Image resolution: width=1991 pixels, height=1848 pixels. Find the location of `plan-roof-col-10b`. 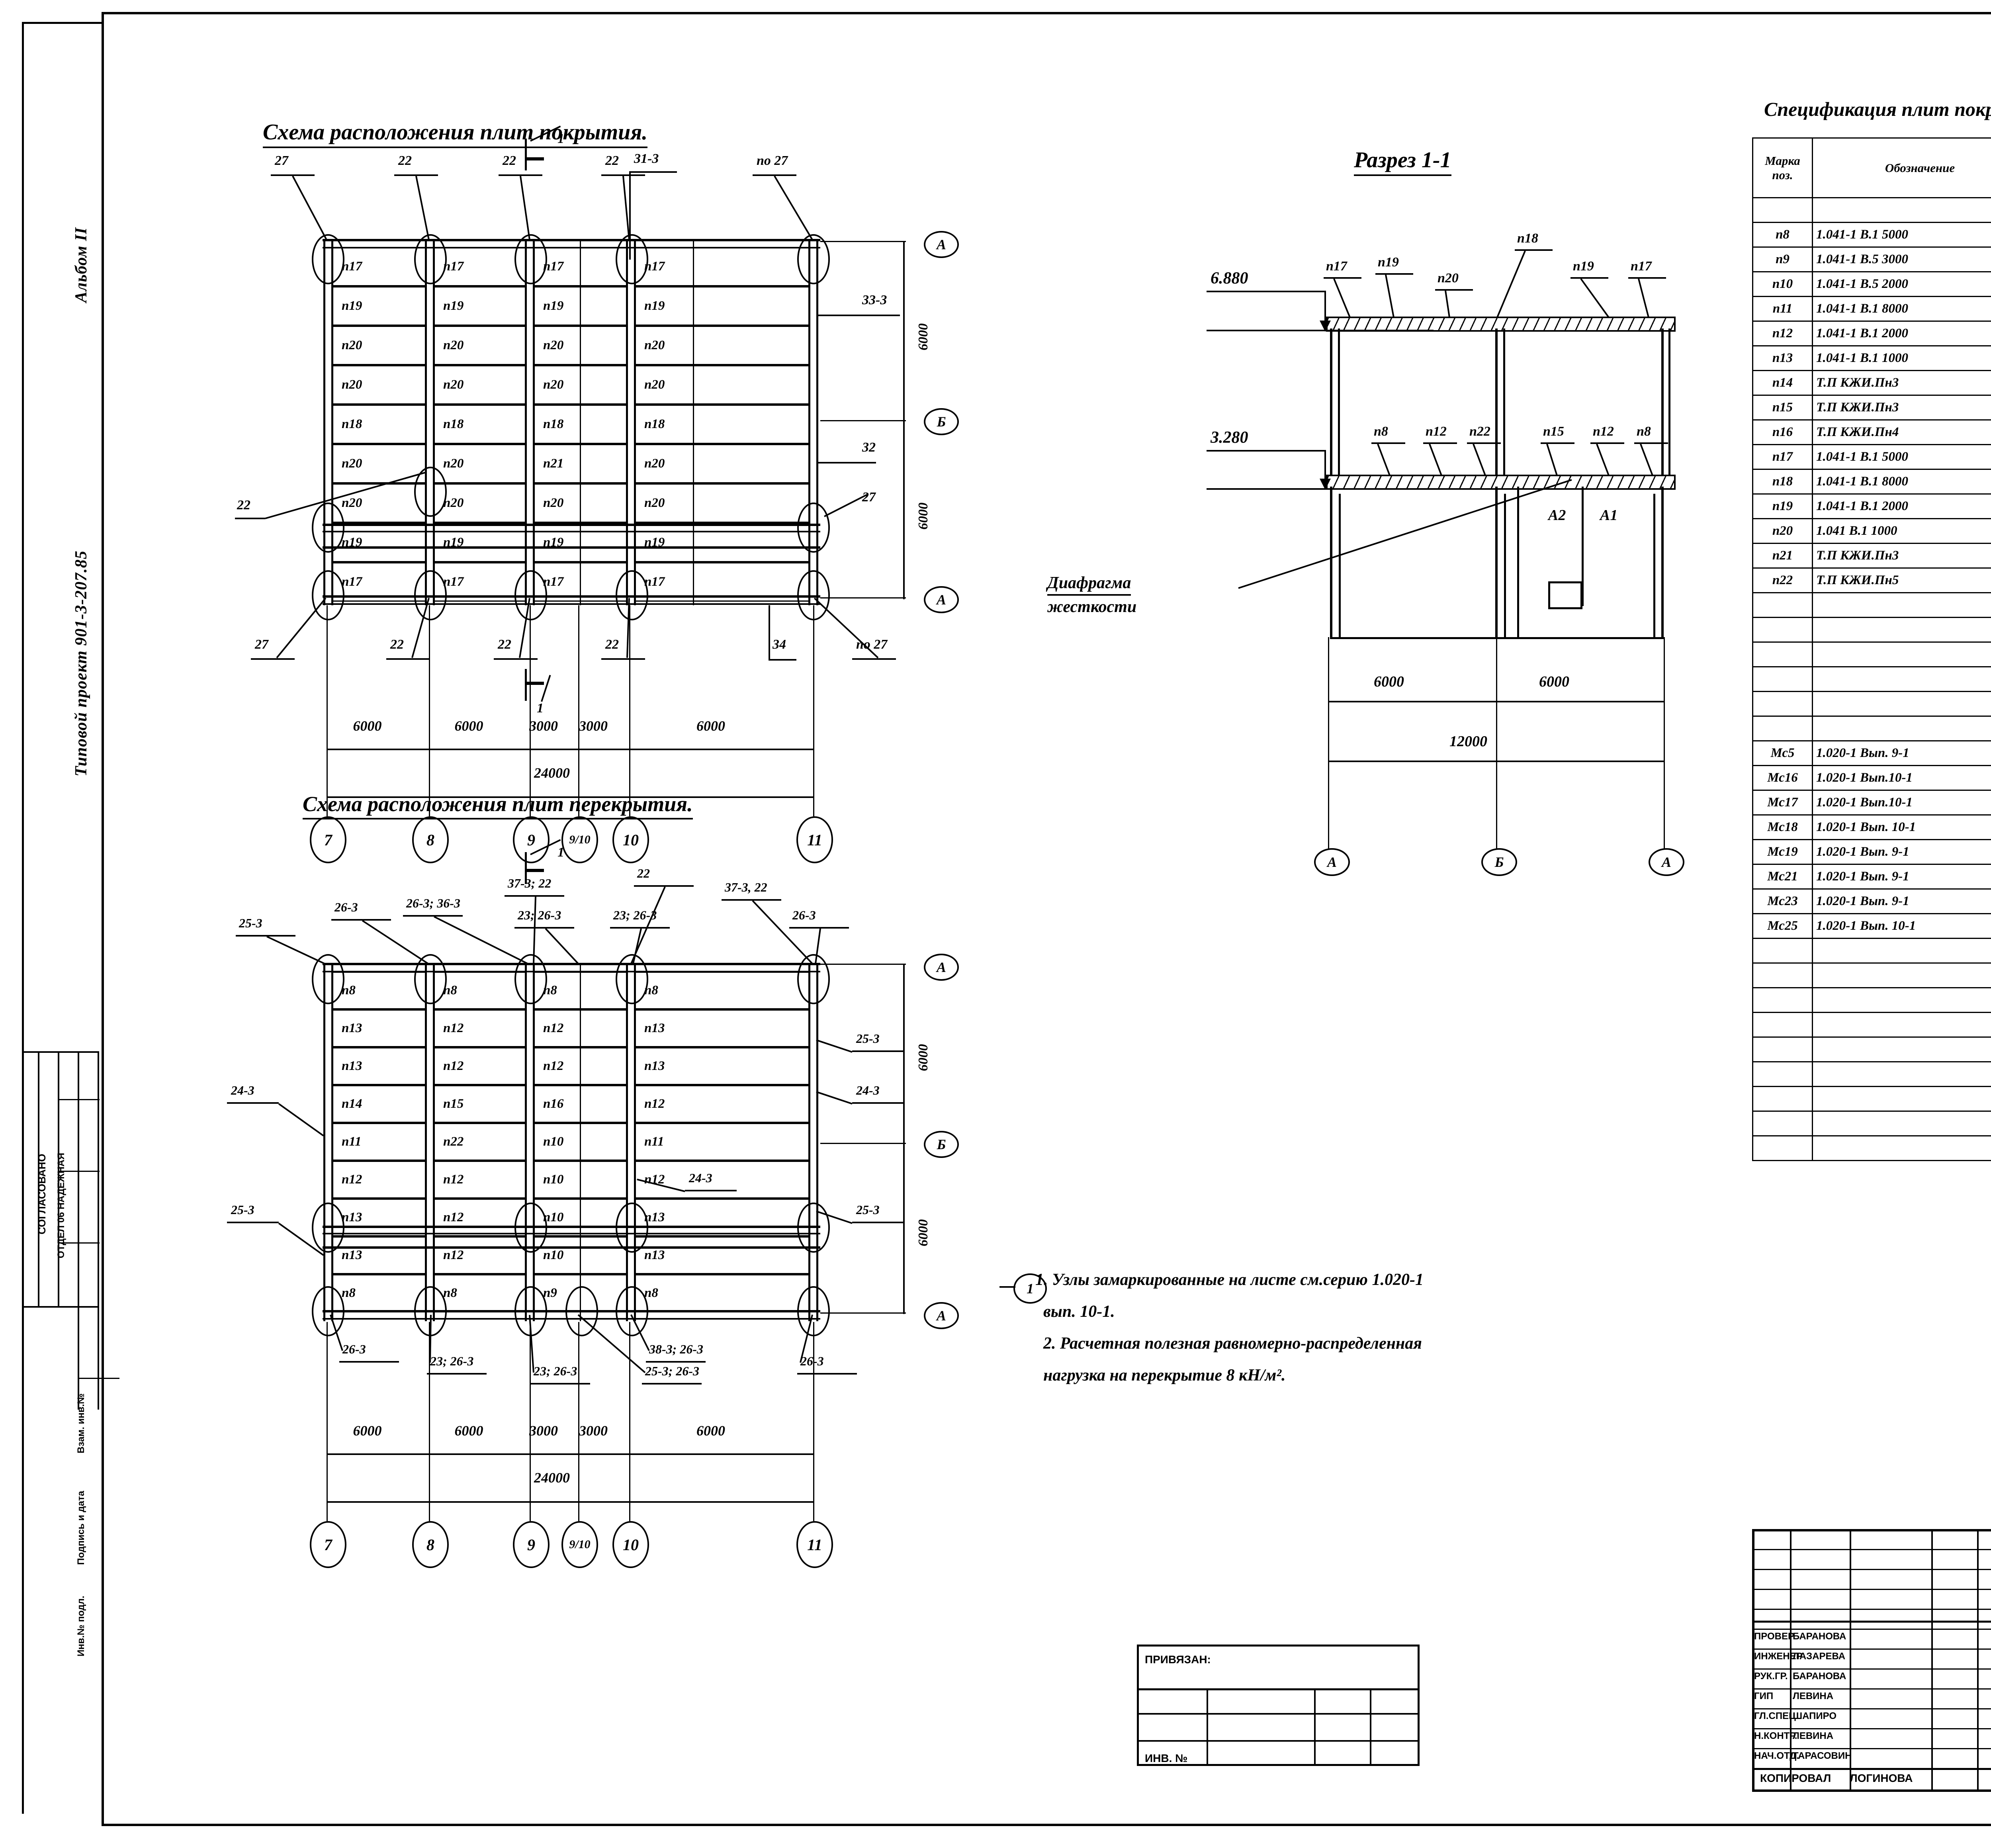

plan-roof-col-10b is located at coordinates (635, 422).